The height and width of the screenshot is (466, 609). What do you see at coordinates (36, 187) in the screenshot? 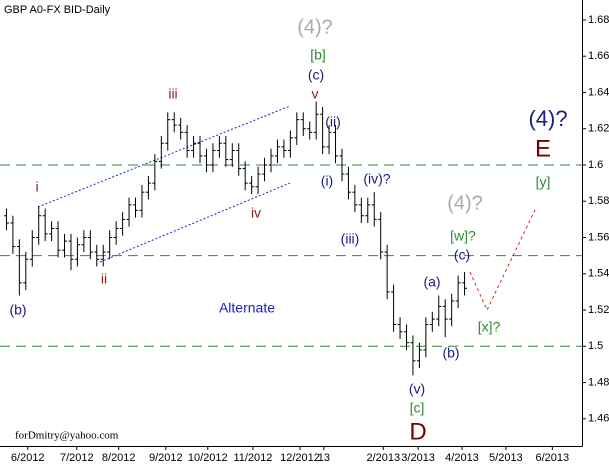
I see `wave-label: i` at bounding box center [36, 187].